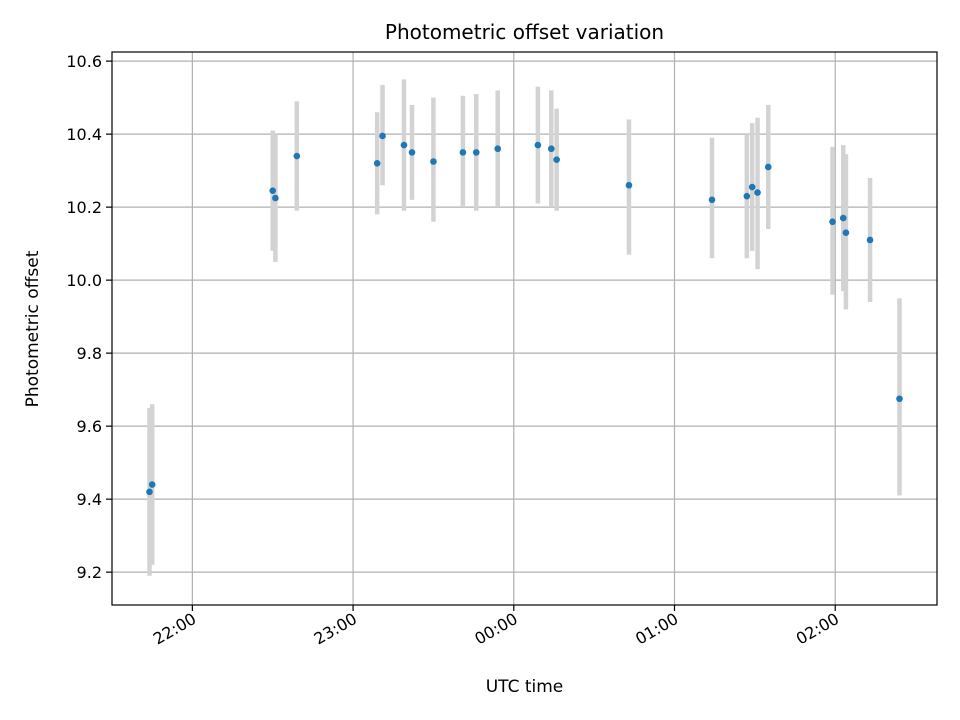 This screenshot has height=720, width=960. I want to click on chart-title: Photometric offset variation, so click(524, 32).